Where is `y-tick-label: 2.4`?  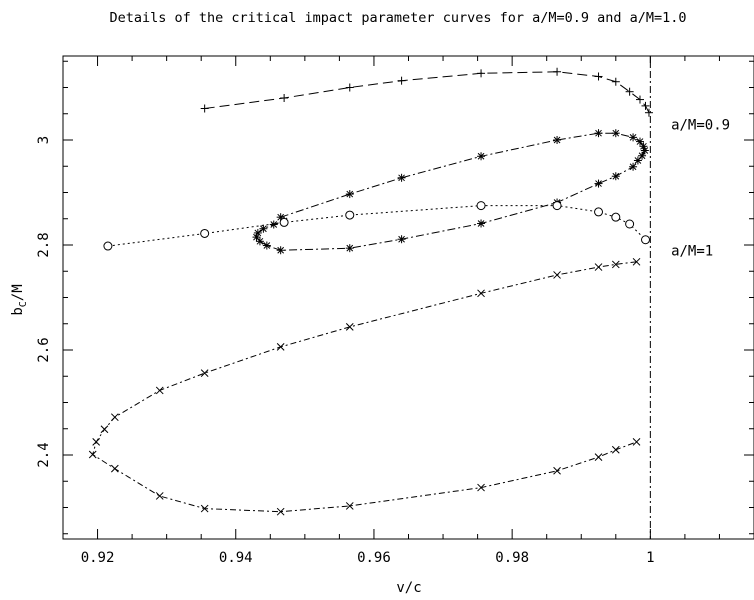
y-tick-label: 2.4 is located at coordinates (44, 454).